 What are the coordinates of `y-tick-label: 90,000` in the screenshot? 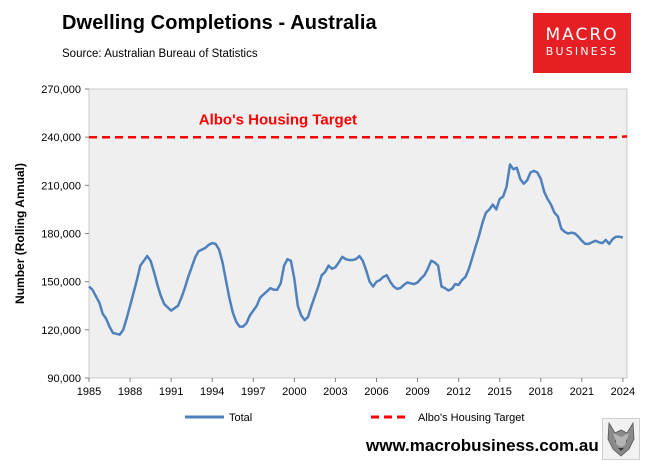 It's located at (64, 379).